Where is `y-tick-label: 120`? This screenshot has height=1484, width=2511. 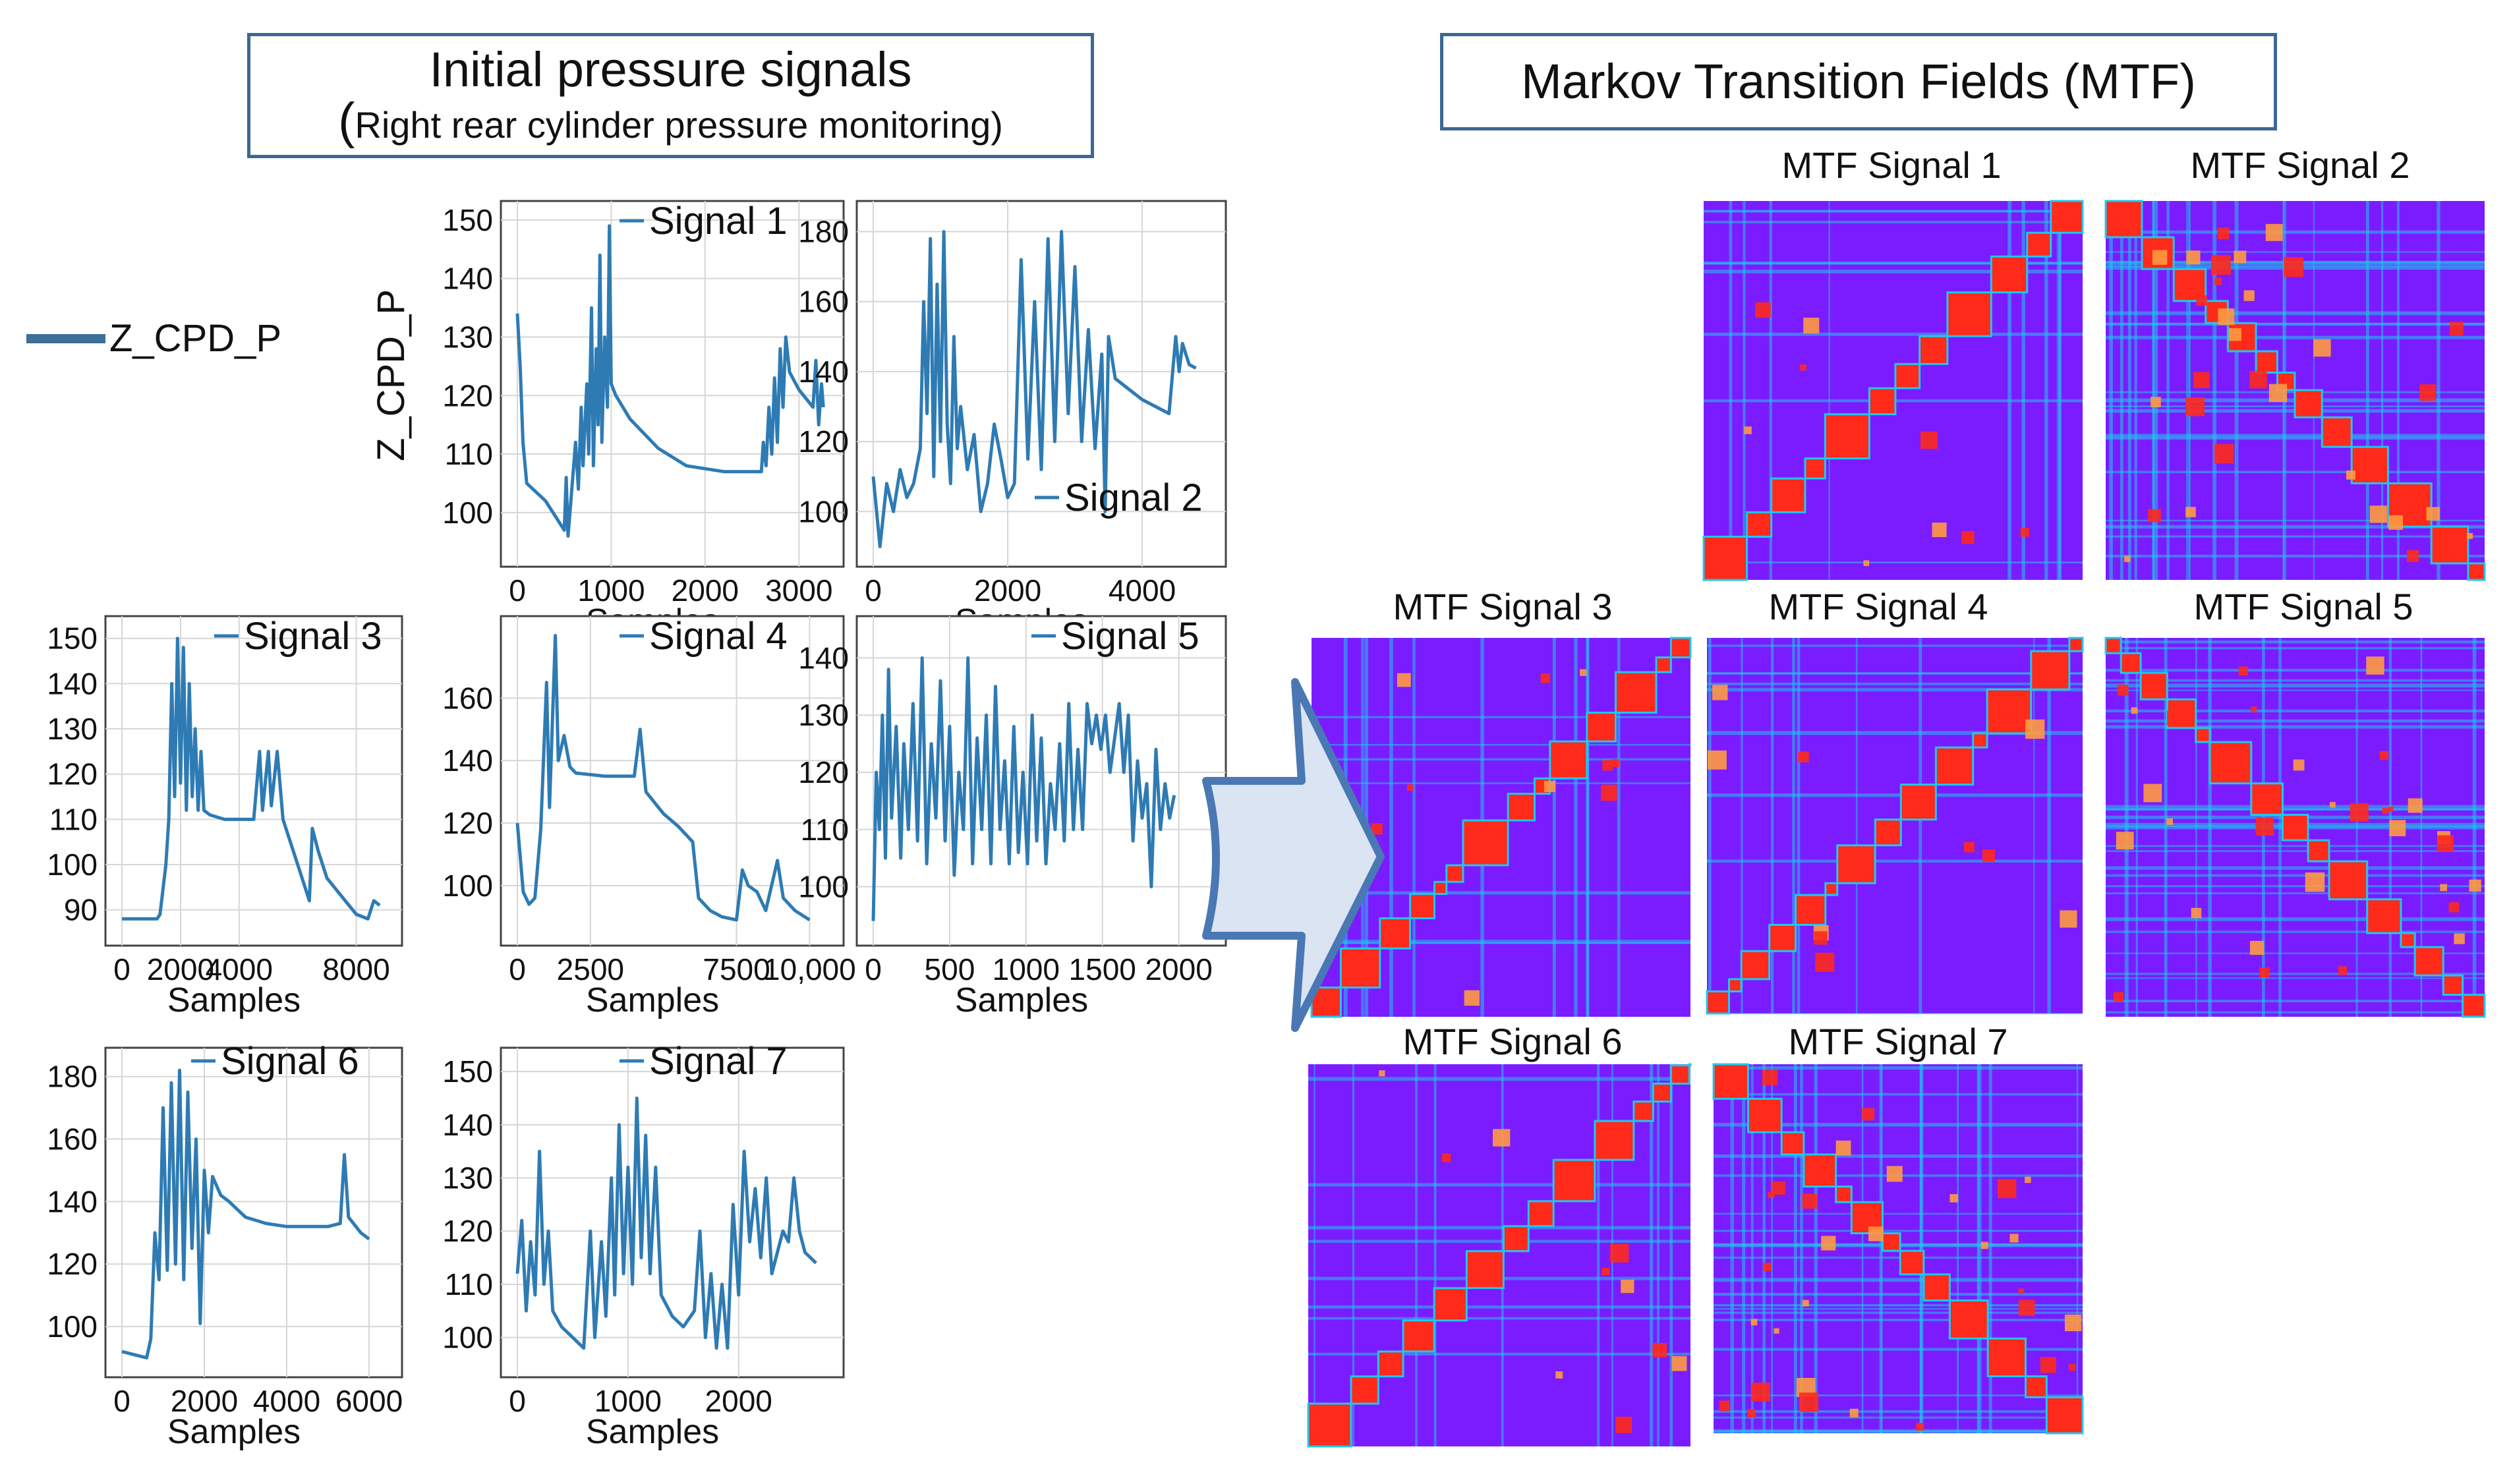
y-tick-label: 120 is located at coordinates (467, 823).